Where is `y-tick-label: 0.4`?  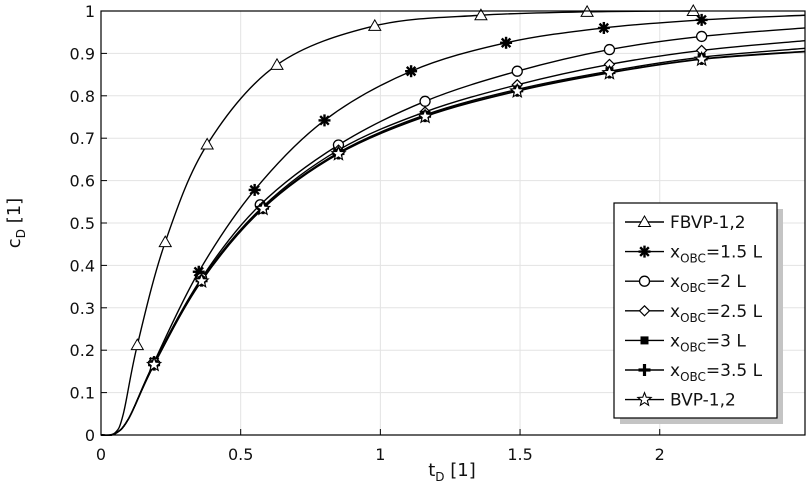 y-tick-label: 0.4 is located at coordinates (82, 265).